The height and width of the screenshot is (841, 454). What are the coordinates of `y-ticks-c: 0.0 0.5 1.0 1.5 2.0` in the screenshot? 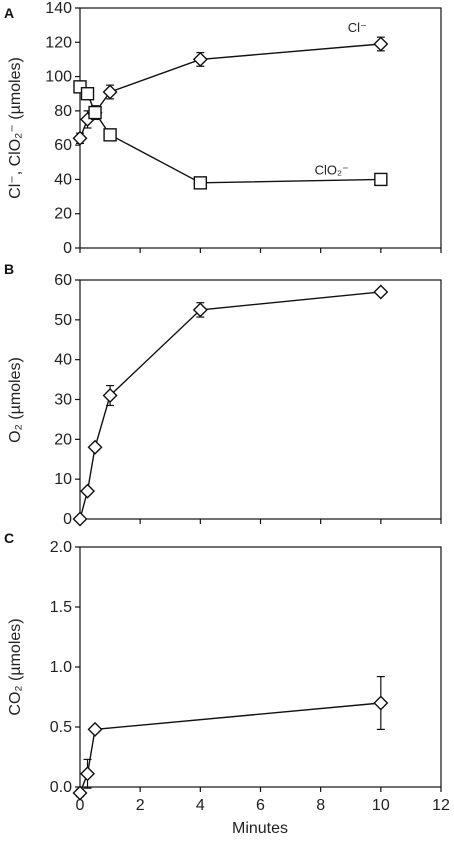 It's located at (65, 667).